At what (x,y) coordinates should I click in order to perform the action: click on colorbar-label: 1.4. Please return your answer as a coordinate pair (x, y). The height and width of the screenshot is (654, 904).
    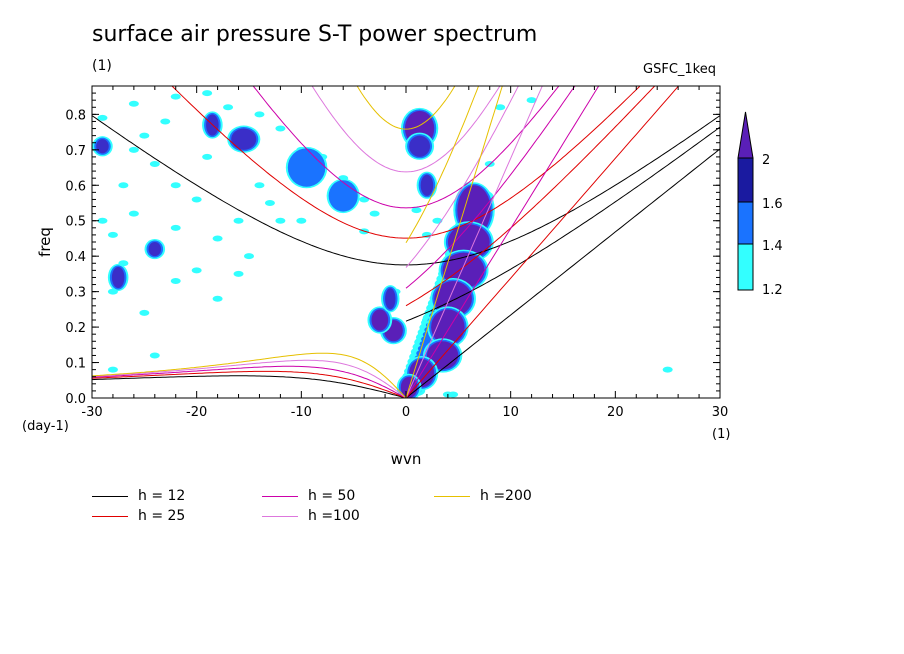
    Looking at the image, I should click on (772, 246).